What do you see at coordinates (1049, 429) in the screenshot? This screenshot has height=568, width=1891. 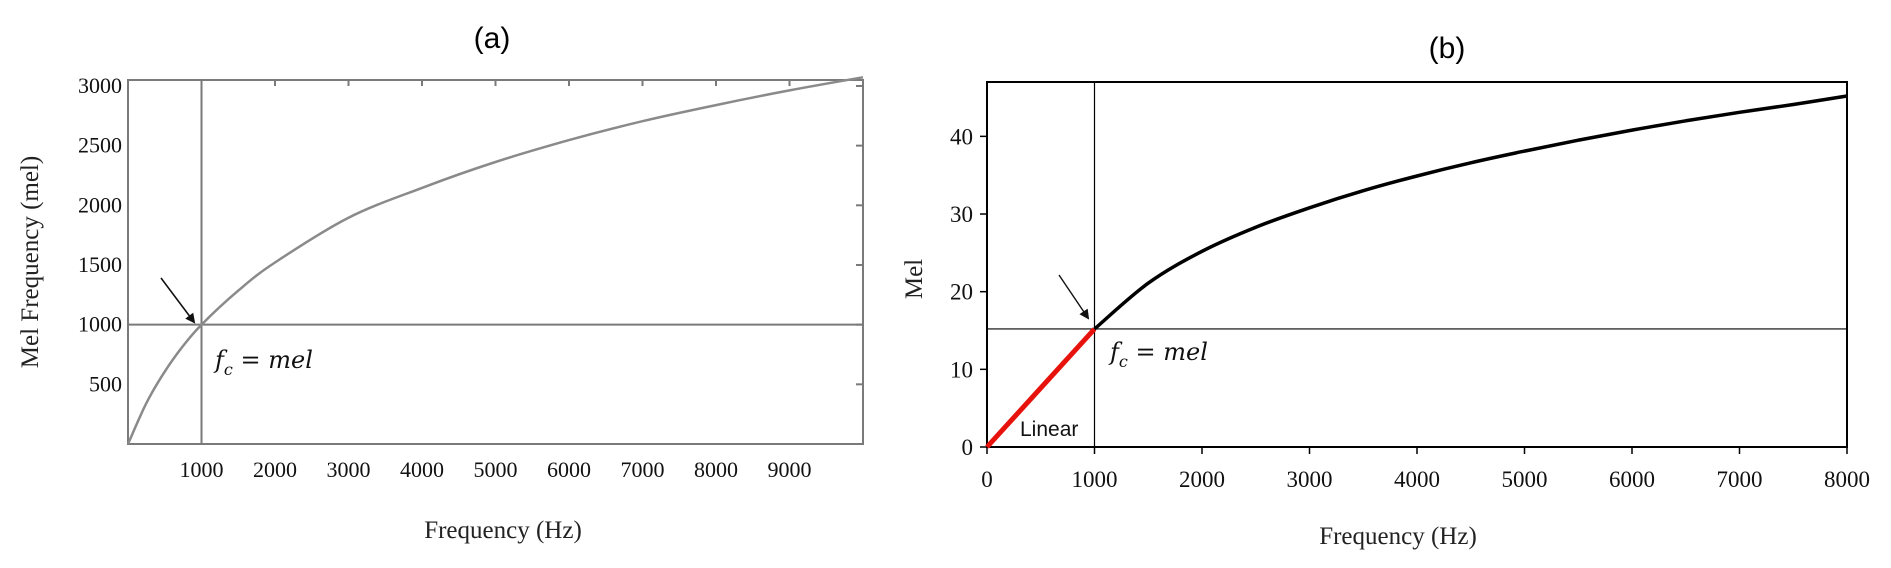 I see `chart-b-linear-label: Linear` at bounding box center [1049, 429].